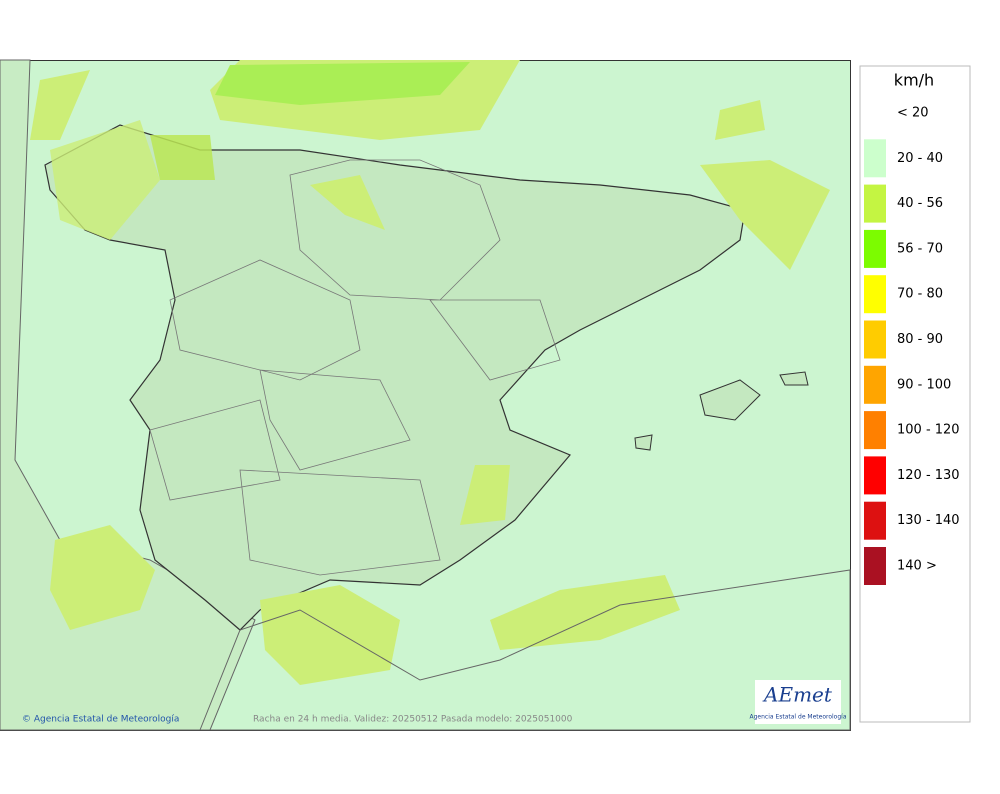  Describe the element at coordinates (797, 695) in the screenshot. I see `logo: AEmet` at that location.